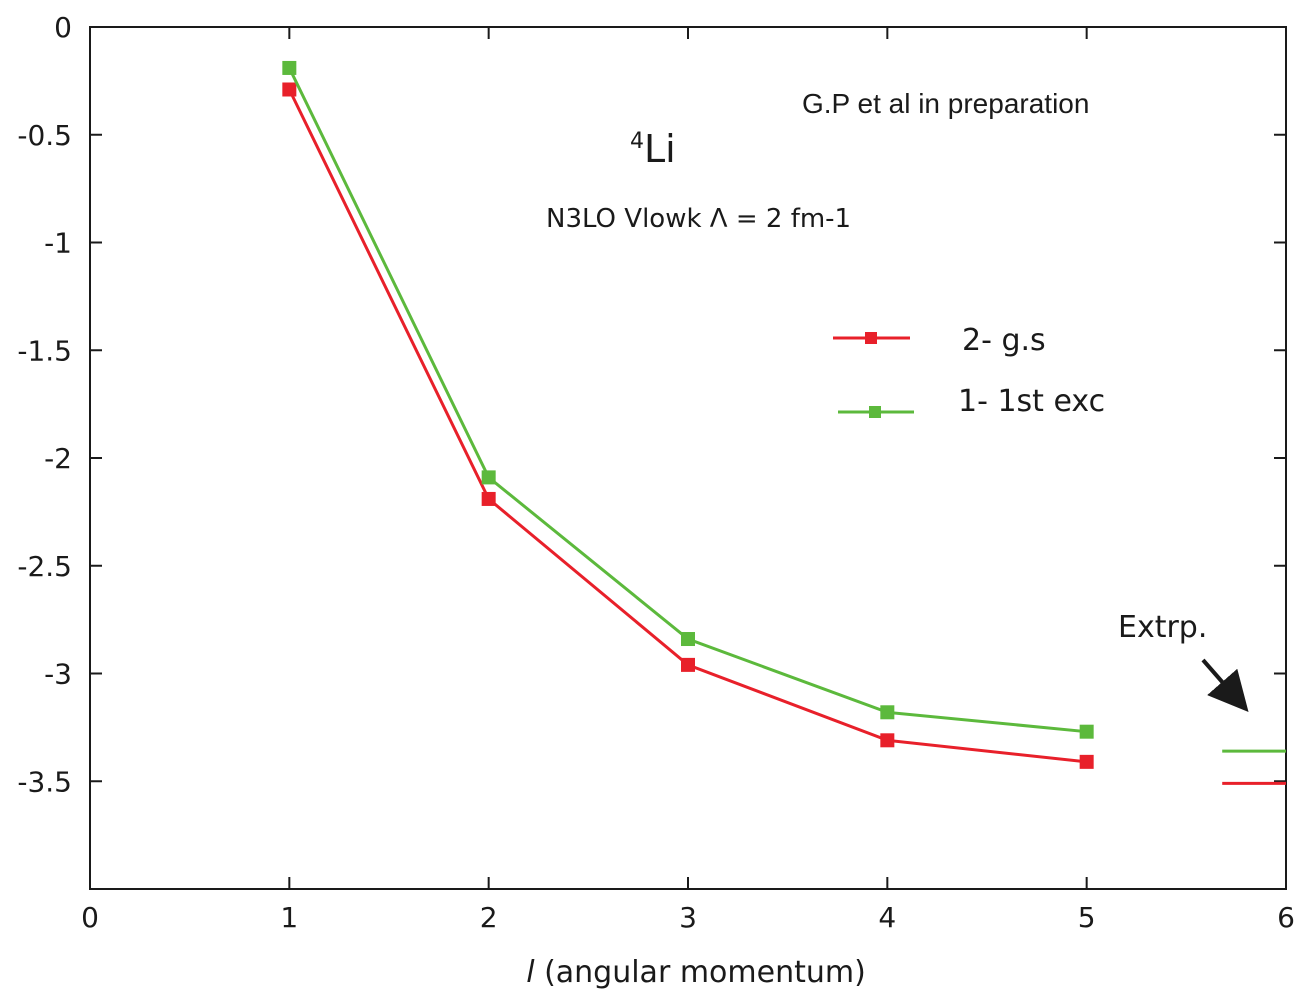 This screenshot has height=992, width=1303. Describe the element at coordinates (1162, 627) in the screenshot. I see `extrapolation-label: Extrp.` at that location.